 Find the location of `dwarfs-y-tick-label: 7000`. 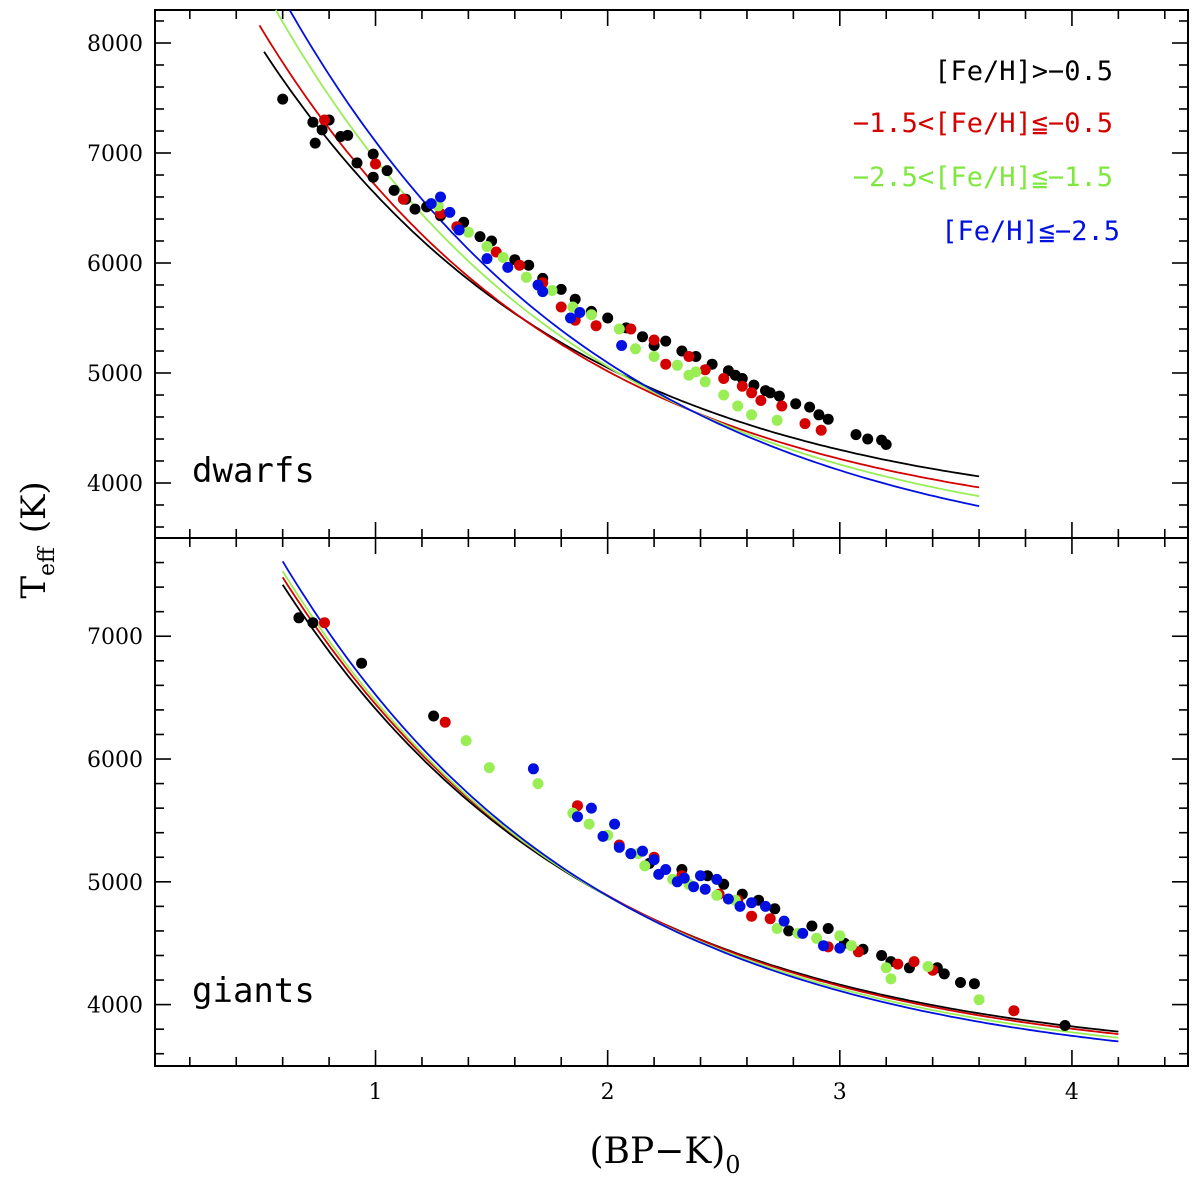

dwarfs-y-tick-label: 7000 is located at coordinates (115, 154).